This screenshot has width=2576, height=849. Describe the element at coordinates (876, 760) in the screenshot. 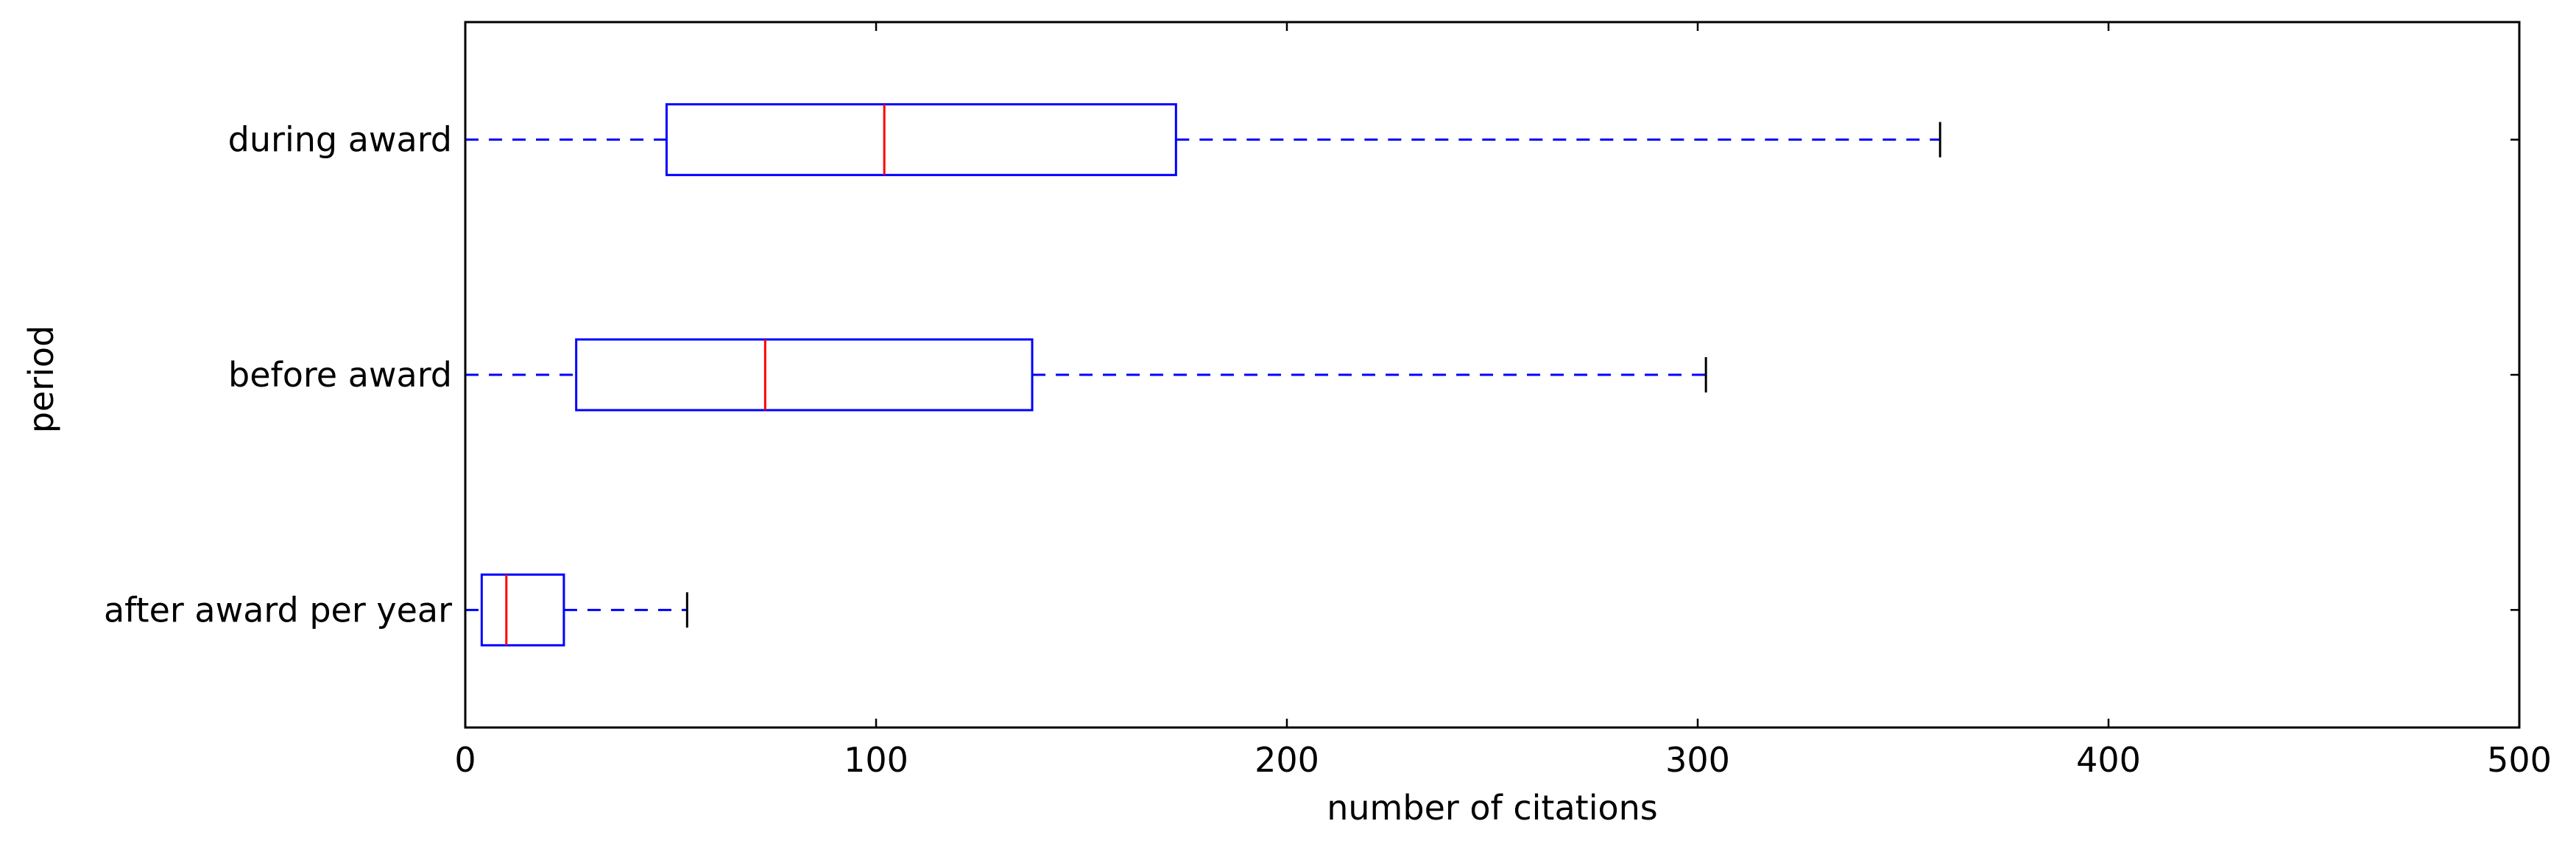

I see `x-tick-label: 100` at that location.